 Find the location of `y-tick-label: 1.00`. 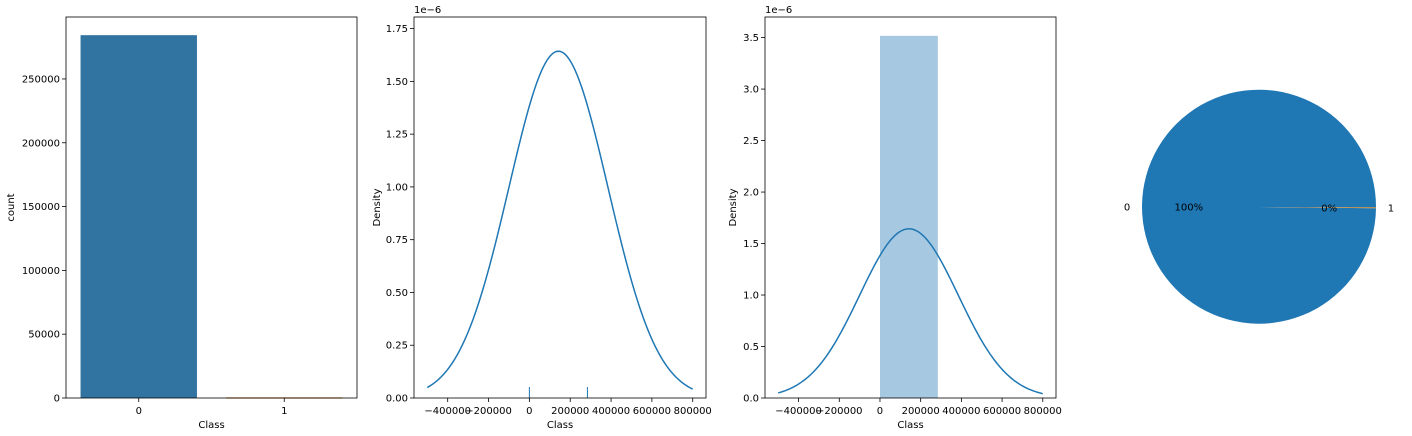

y-tick-label: 1.00 is located at coordinates (397, 187).